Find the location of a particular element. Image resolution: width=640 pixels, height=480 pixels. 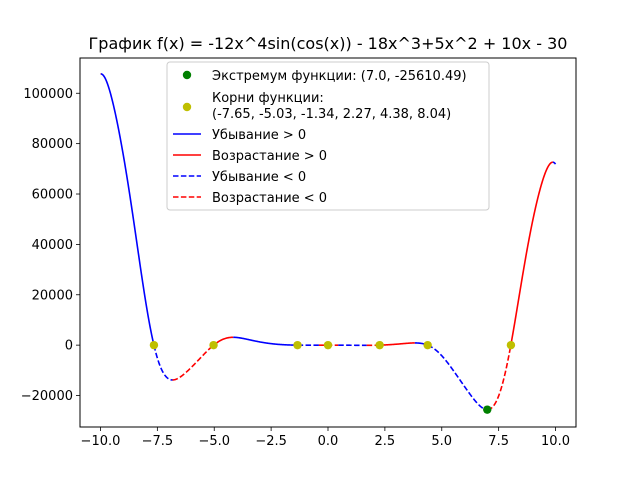

x-tick-label: −2.5 is located at coordinates (271, 441).